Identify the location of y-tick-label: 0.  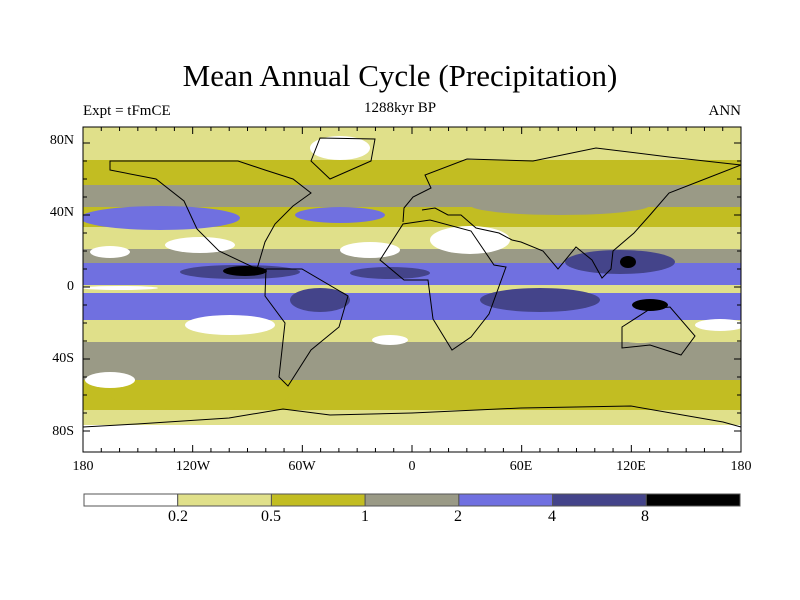
(70, 286).